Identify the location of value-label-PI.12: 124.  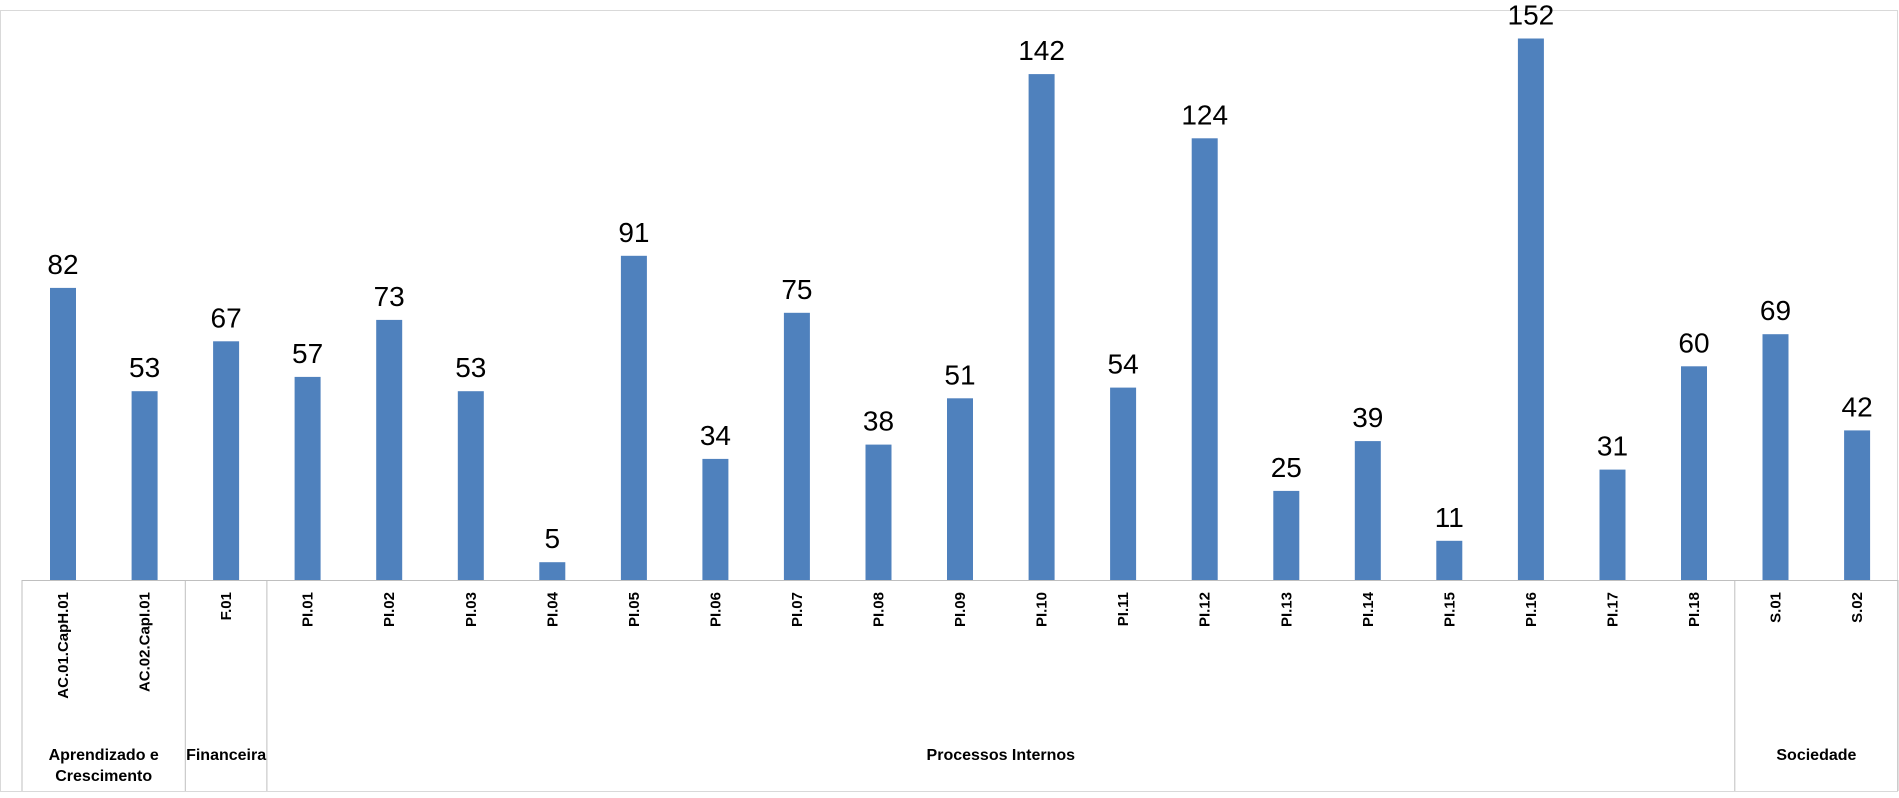
(1204, 114).